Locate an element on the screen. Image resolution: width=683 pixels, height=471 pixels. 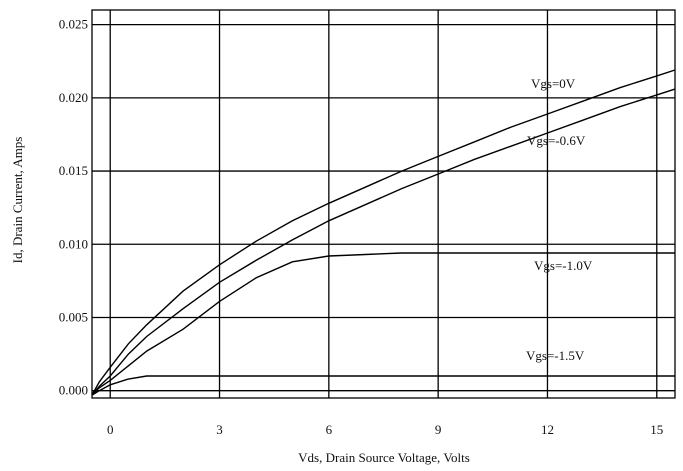
y-tick-label: 0.010 is located at coordinates (73, 243).